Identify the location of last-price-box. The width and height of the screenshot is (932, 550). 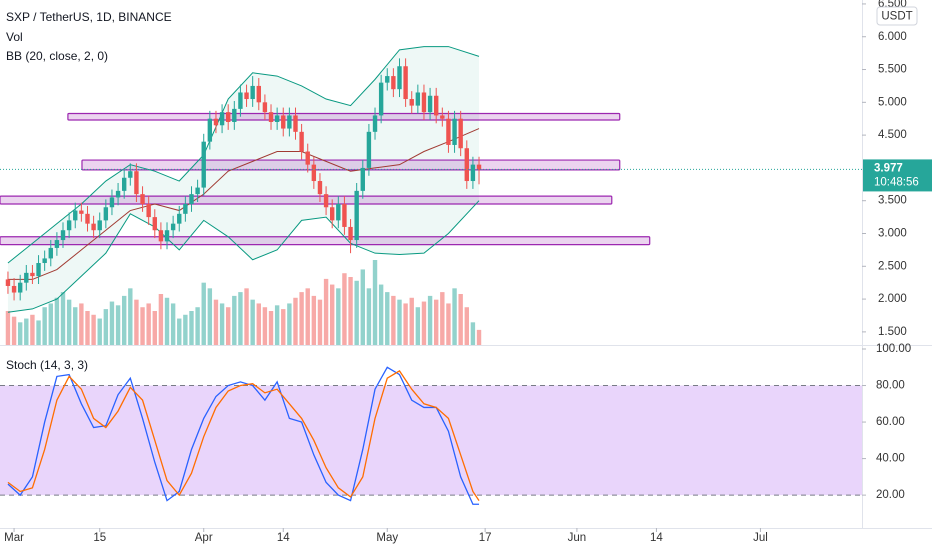
(897, 175).